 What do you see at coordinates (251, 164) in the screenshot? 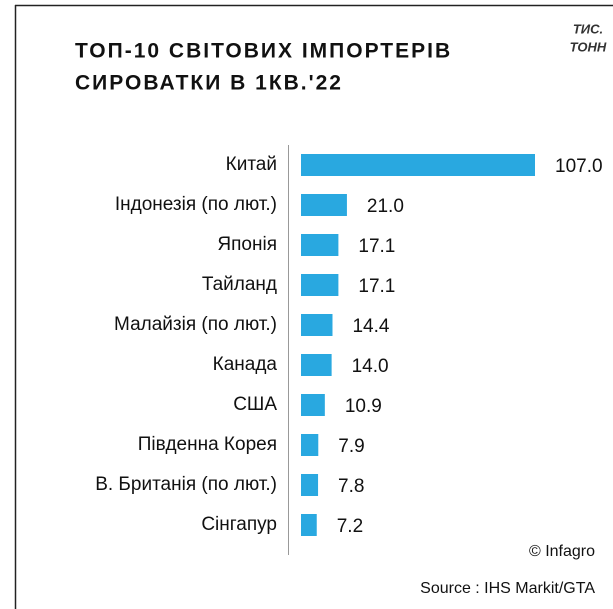
I see `category-label: Китай` at bounding box center [251, 164].